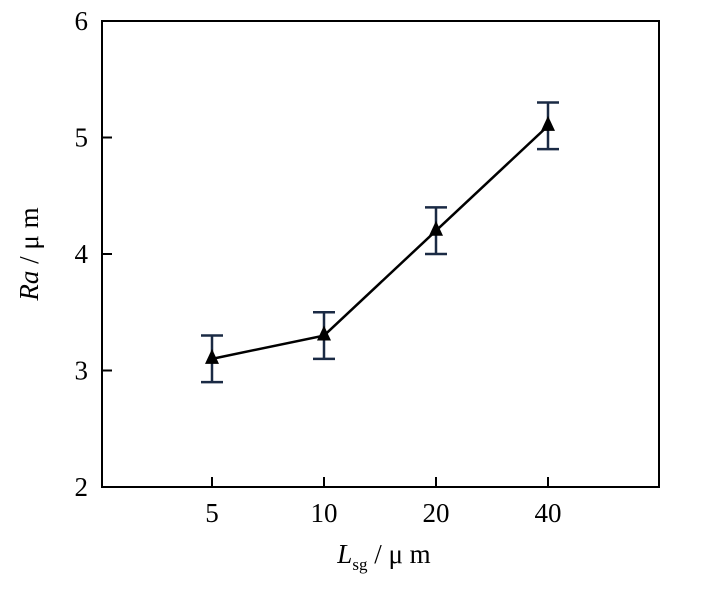 Image resolution: width=722 pixels, height=591 pixels. I want to click on y-tick-label: 2, so click(82, 487).